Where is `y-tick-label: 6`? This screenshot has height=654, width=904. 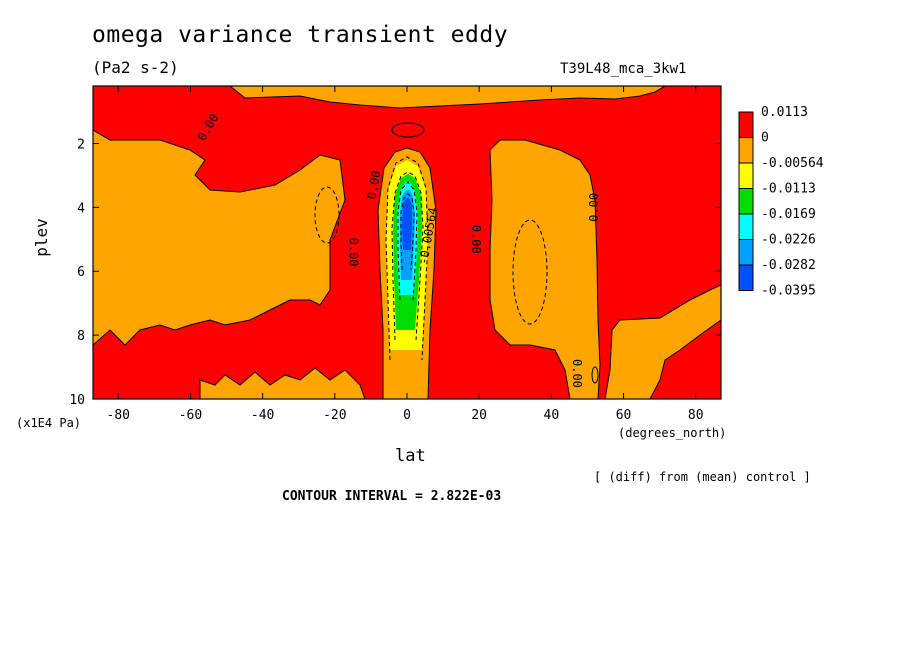 y-tick-label: 6 is located at coordinates (81, 272).